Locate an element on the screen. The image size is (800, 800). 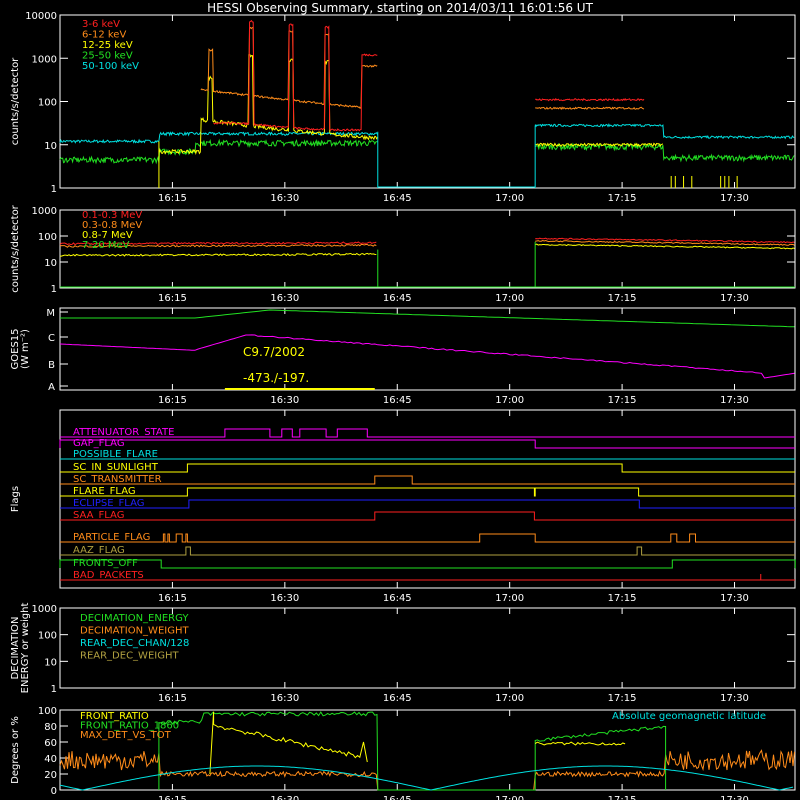
panel-decim-ylabel: DECIMATION is located at coordinates (15, 647).